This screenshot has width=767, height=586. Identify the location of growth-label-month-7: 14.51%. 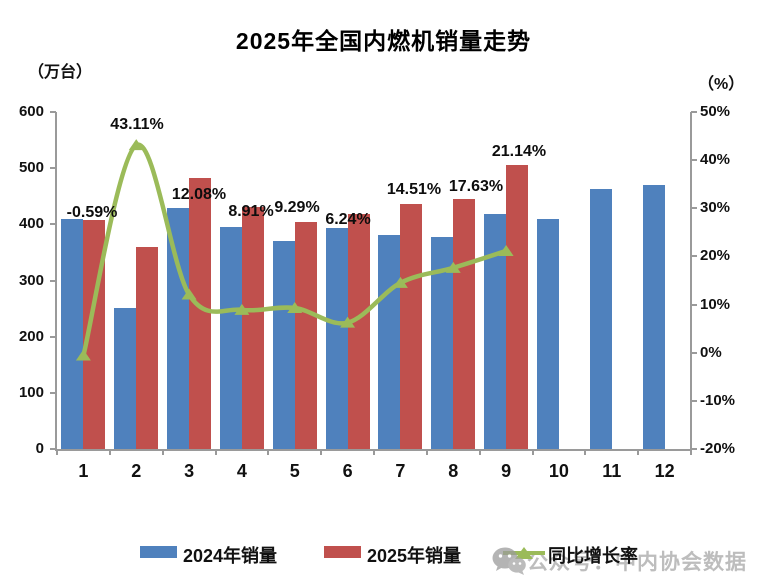
(414, 189).